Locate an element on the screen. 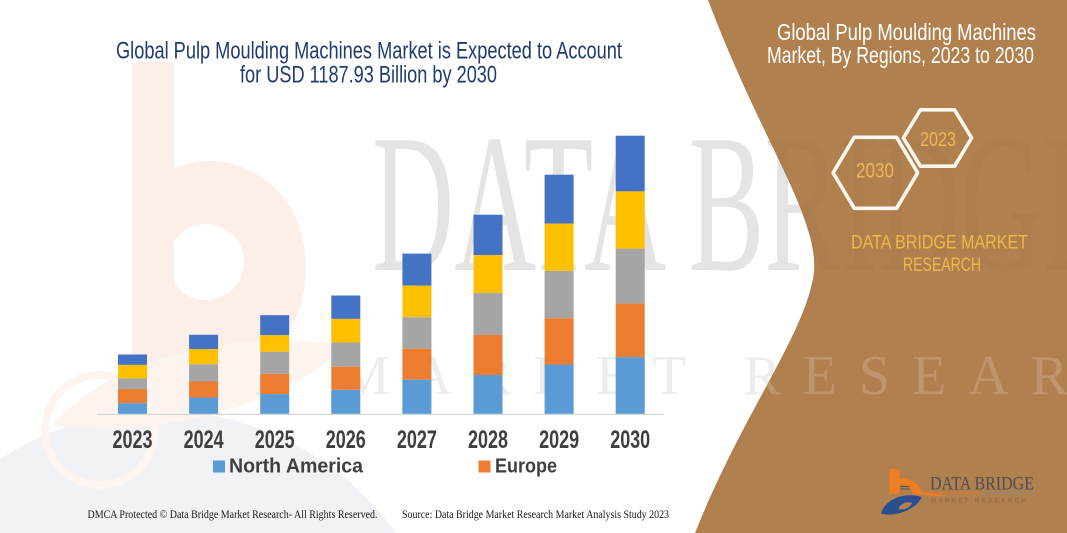 The height and width of the screenshot is (533, 1067). svg-text: 2025 is located at coordinates (275, 440).